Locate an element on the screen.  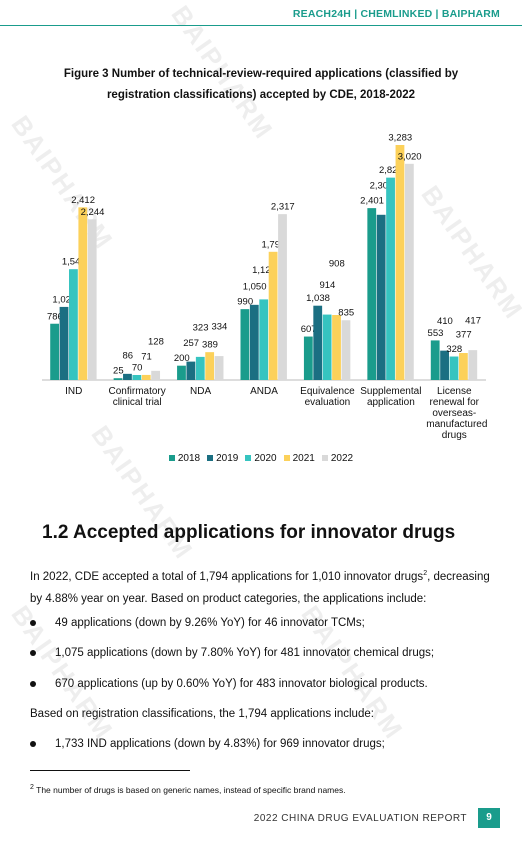
data-label: 908 is located at coordinates (337, 264).